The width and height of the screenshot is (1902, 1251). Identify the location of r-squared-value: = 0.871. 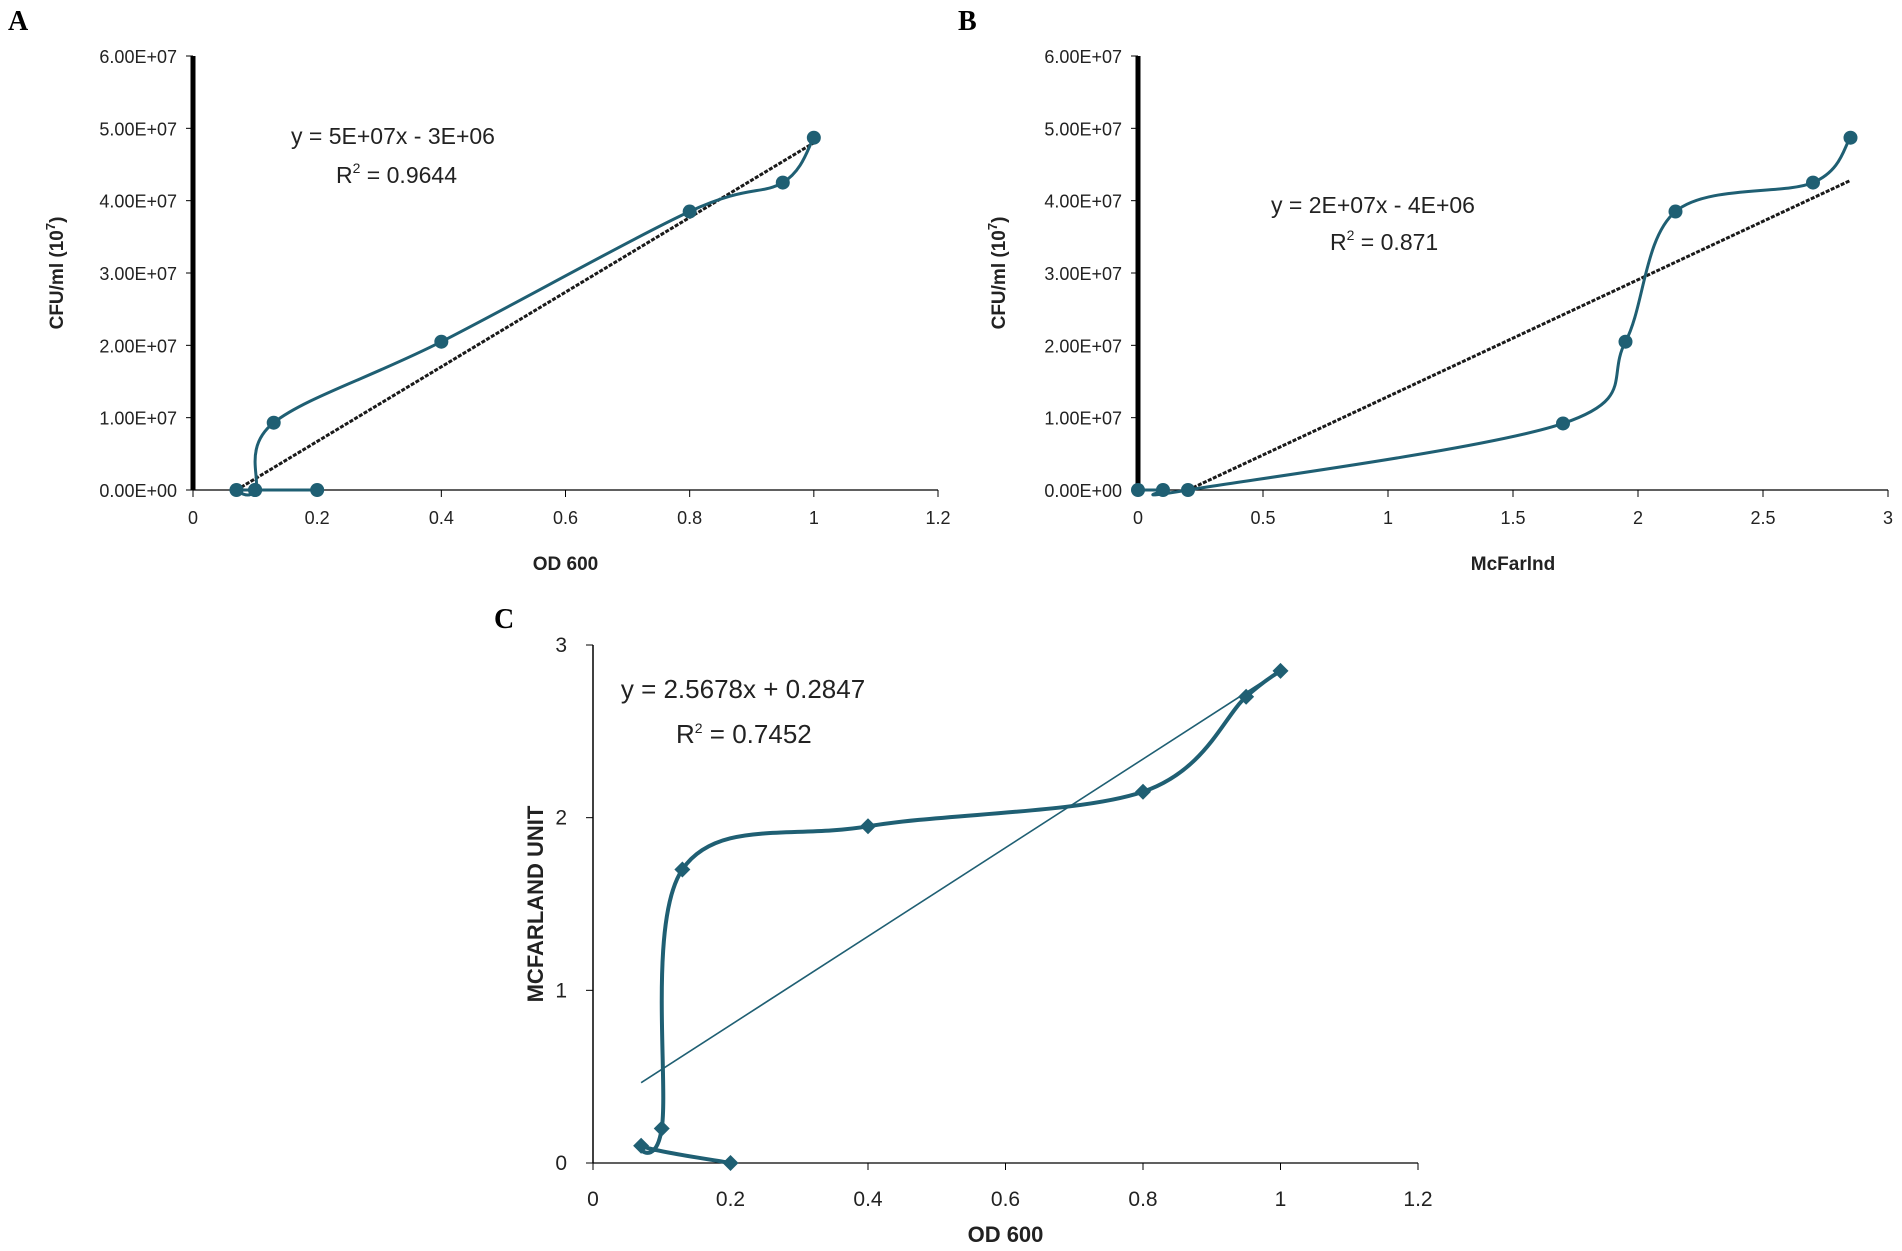
(1396, 242).